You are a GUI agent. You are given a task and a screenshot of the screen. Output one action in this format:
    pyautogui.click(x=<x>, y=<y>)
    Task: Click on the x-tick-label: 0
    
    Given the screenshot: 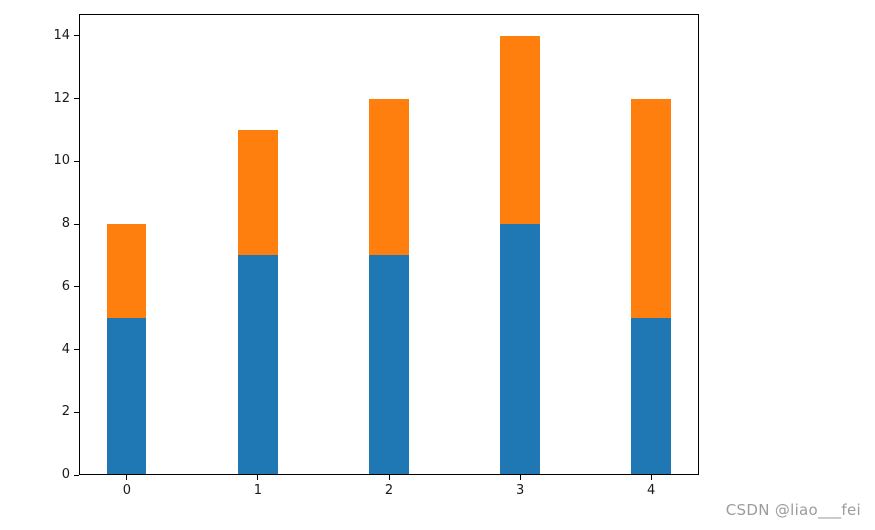 What is the action you would take?
    pyautogui.click(x=126, y=490)
    